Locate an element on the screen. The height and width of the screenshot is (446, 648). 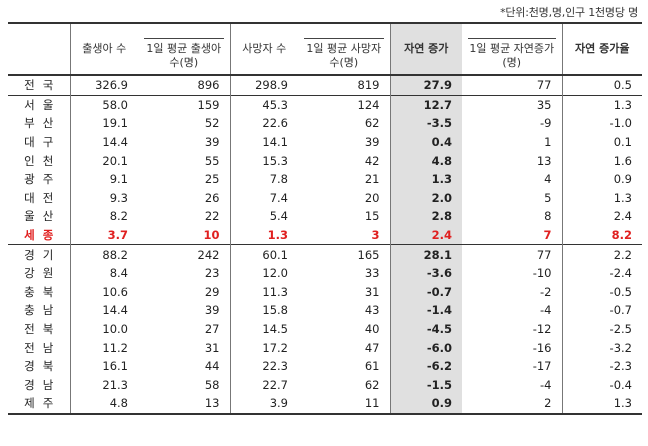
cell-deaths: 7.4 is located at coordinates (278, 197).